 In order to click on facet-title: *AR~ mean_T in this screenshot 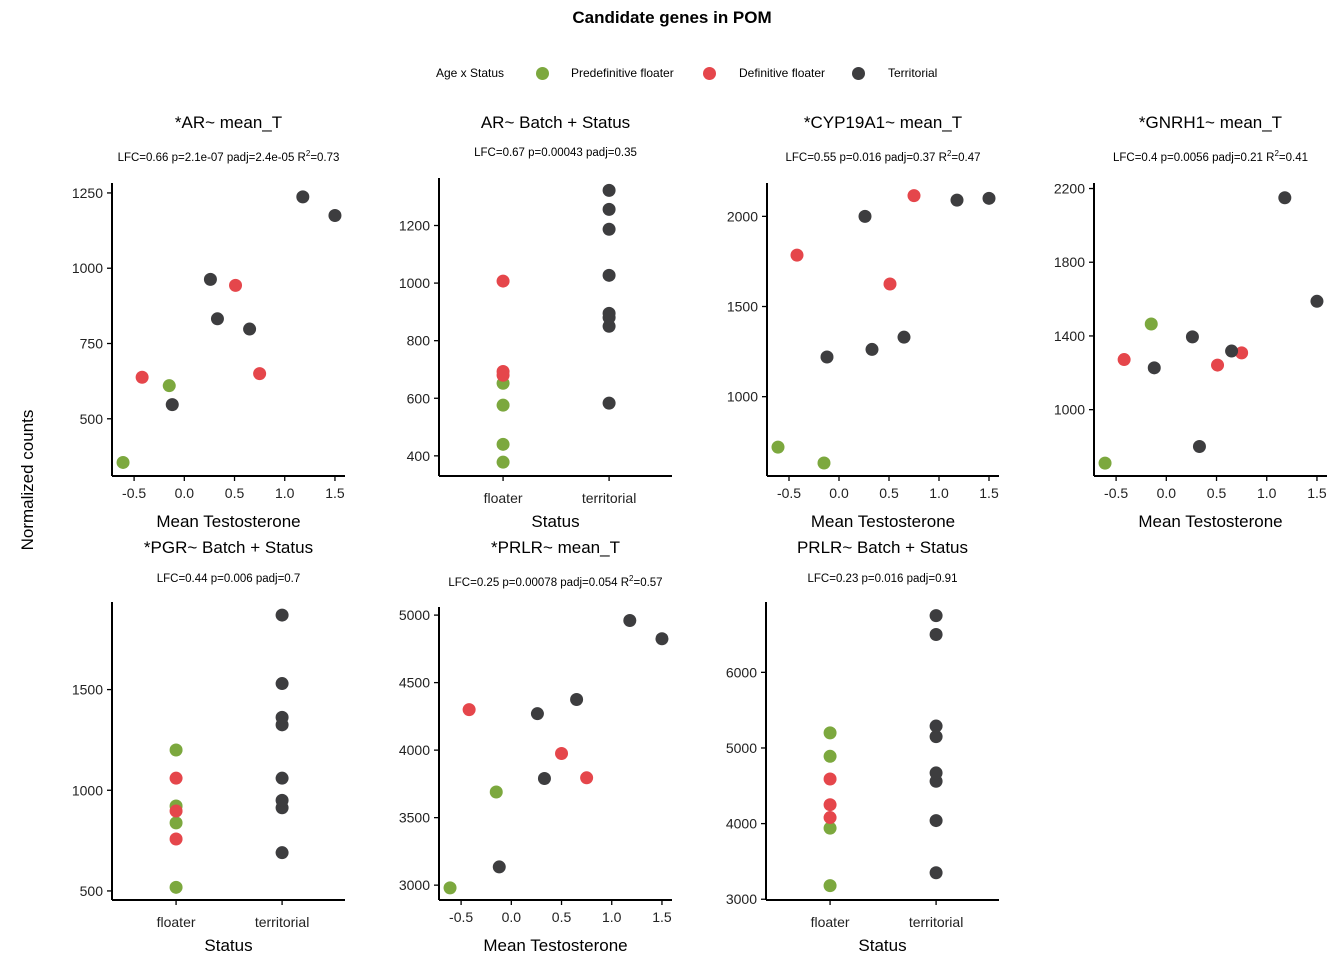, I will do `click(228, 122)`.